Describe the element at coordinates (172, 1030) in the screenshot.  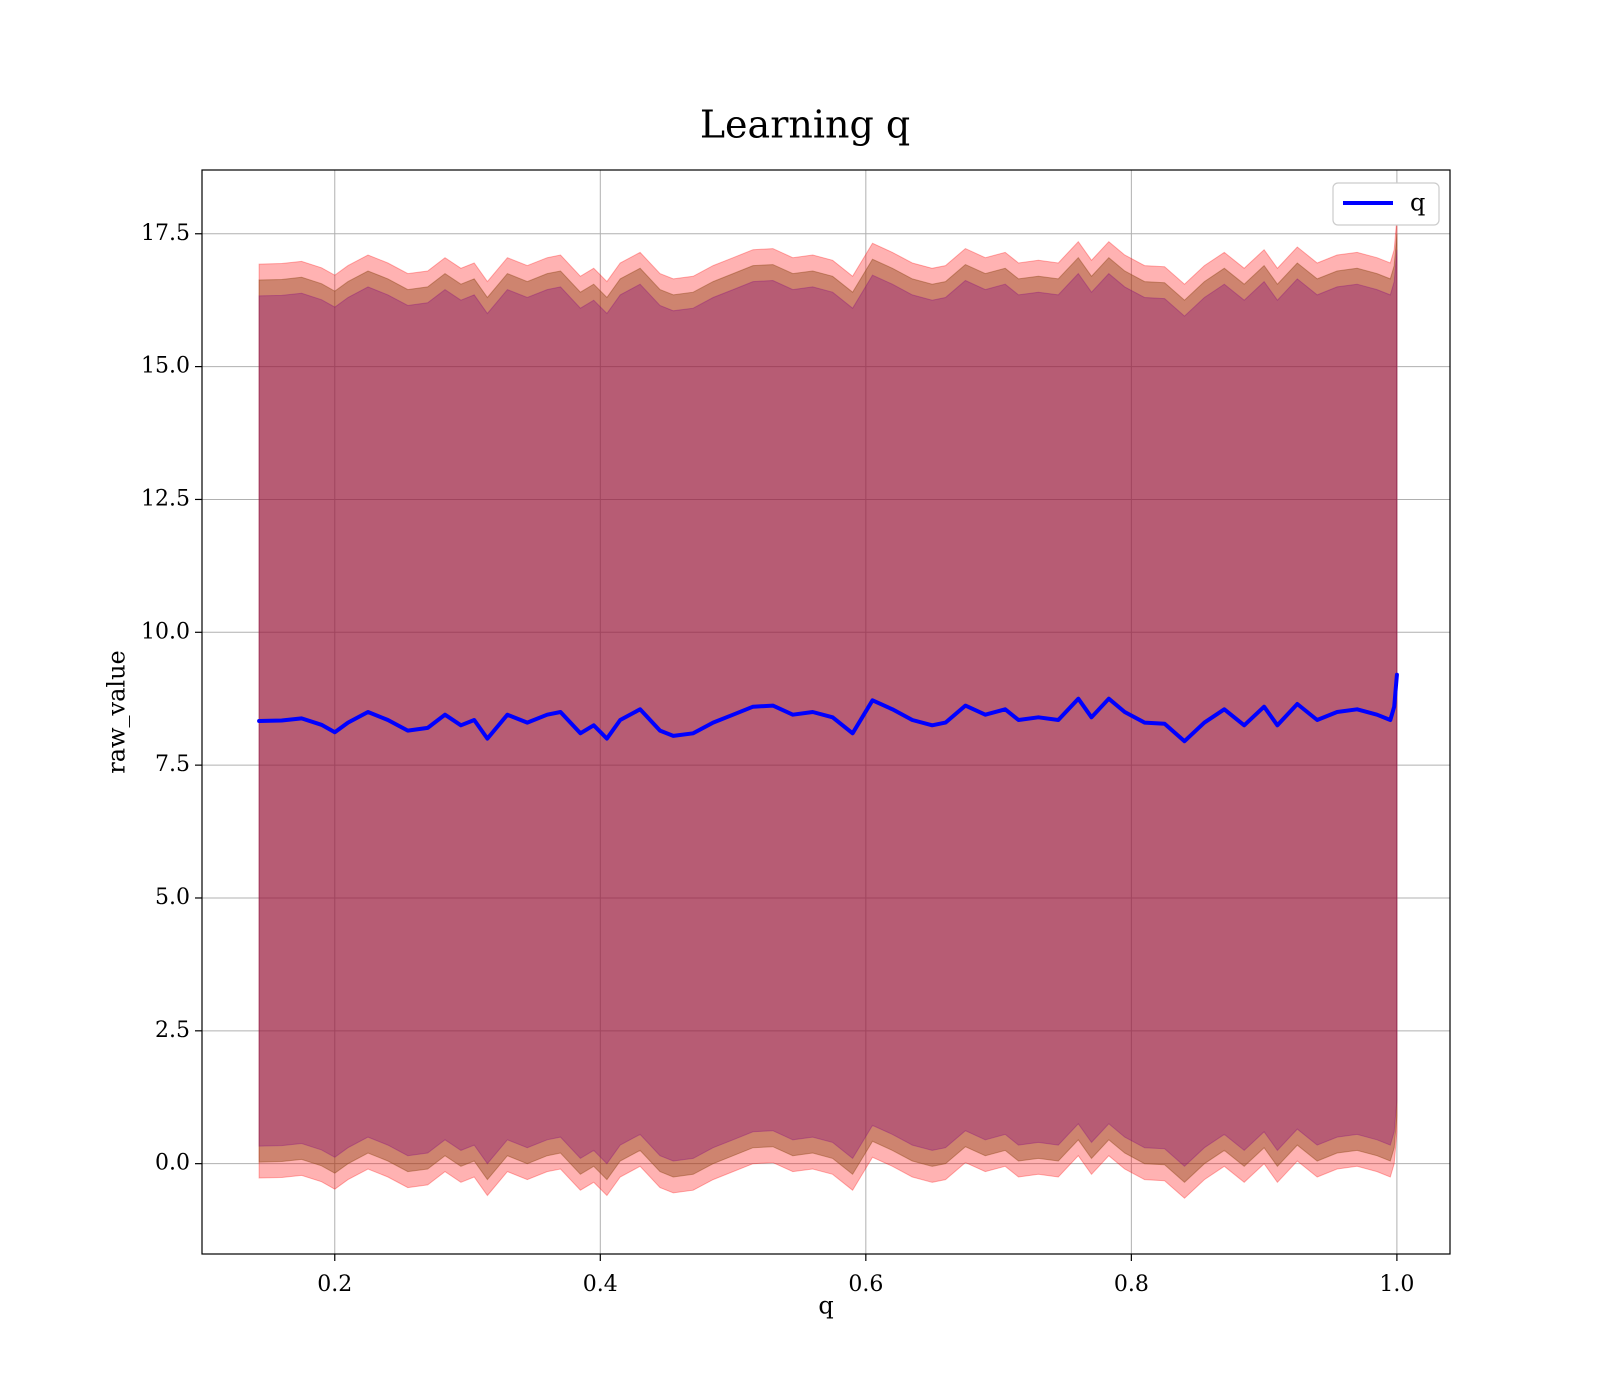
I see `y-tick-label-1: 2.5` at that location.